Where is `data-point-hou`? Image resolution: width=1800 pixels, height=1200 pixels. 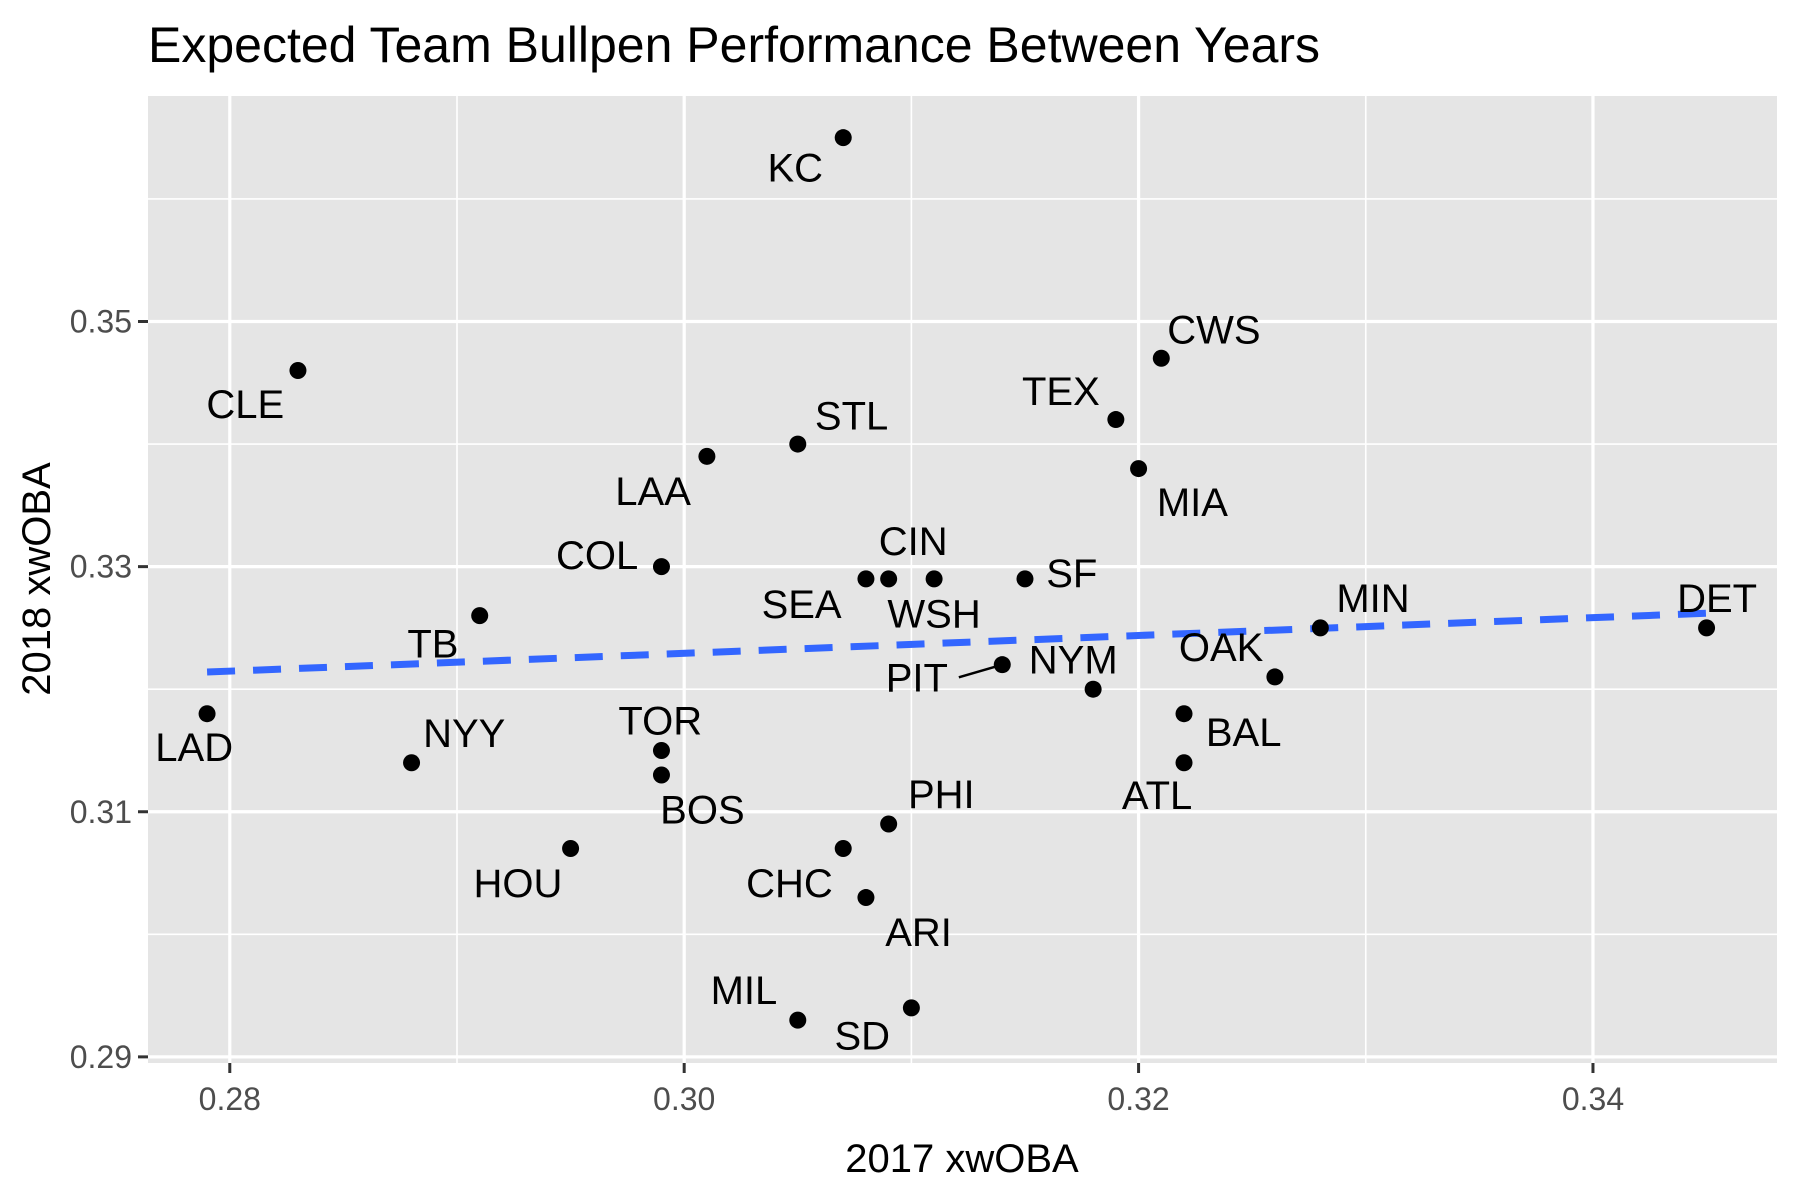
data-point-hou is located at coordinates (571, 849).